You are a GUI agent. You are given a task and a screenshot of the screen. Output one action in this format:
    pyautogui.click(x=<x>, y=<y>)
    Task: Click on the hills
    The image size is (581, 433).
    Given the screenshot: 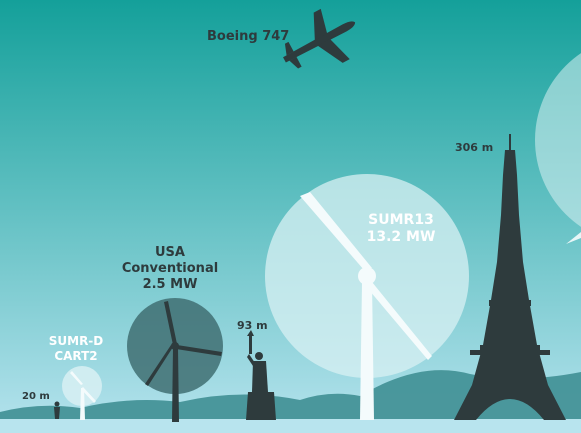 What is the action you would take?
    pyautogui.click(x=290, y=401)
    